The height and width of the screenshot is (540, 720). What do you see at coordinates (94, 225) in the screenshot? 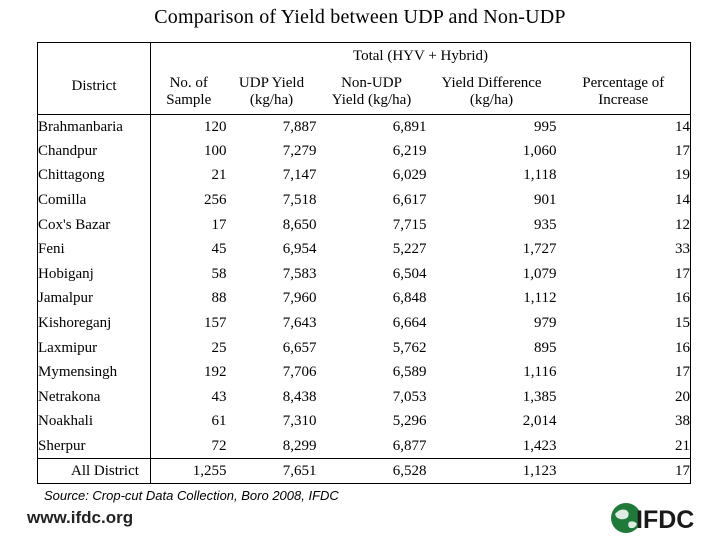
I see `cell-district: Cox's Bazar` at bounding box center [94, 225].